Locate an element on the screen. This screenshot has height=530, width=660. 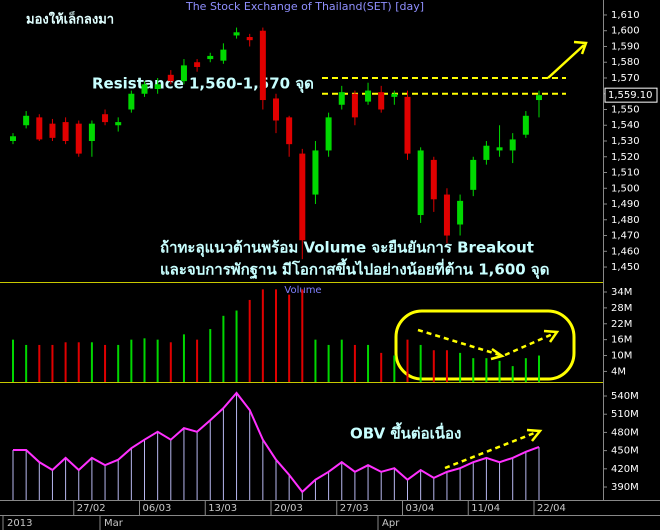
y-tick-label: 10M is located at coordinates (621, 356).